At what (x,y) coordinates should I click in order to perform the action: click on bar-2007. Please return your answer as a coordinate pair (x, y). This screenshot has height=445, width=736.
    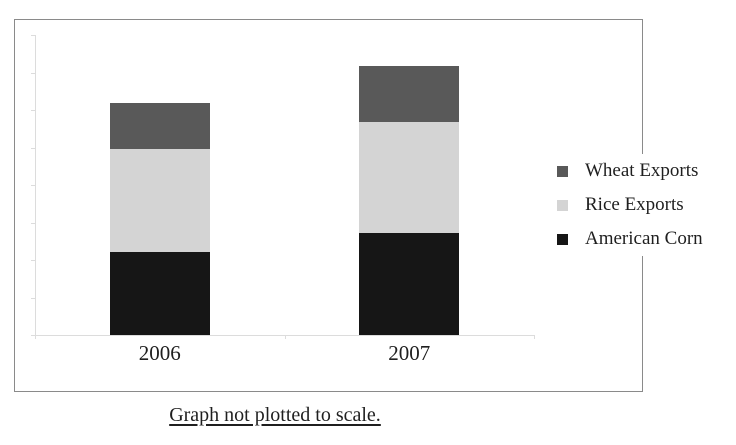
    Looking at the image, I should click on (409, 200).